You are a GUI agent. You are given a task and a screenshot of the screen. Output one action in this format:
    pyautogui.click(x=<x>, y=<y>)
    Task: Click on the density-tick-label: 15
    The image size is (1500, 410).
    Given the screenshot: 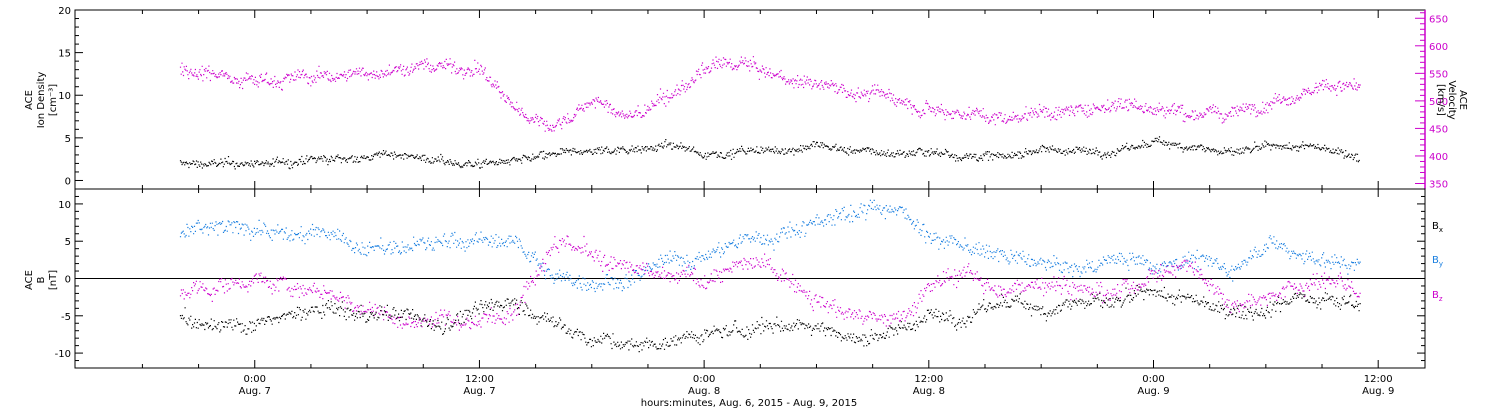 What is the action you would take?
    pyautogui.click(x=64, y=54)
    